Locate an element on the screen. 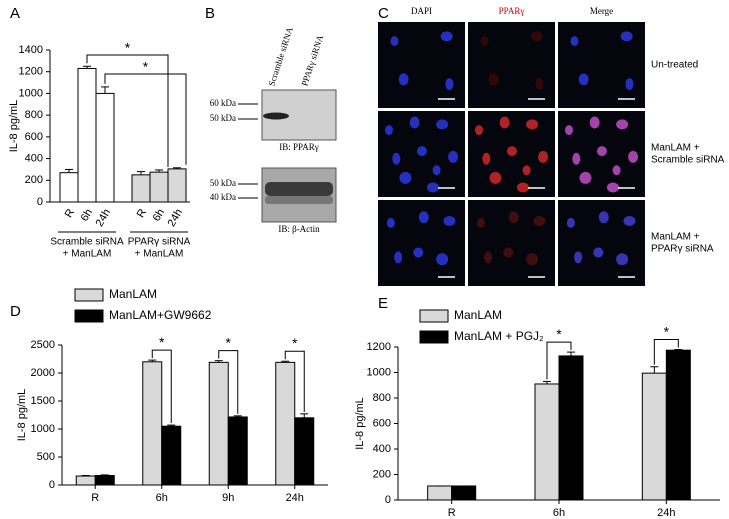 The height and width of the screenshot is (519, 729). group-label: Scramble siRNA is located at coordinates (87, 242).